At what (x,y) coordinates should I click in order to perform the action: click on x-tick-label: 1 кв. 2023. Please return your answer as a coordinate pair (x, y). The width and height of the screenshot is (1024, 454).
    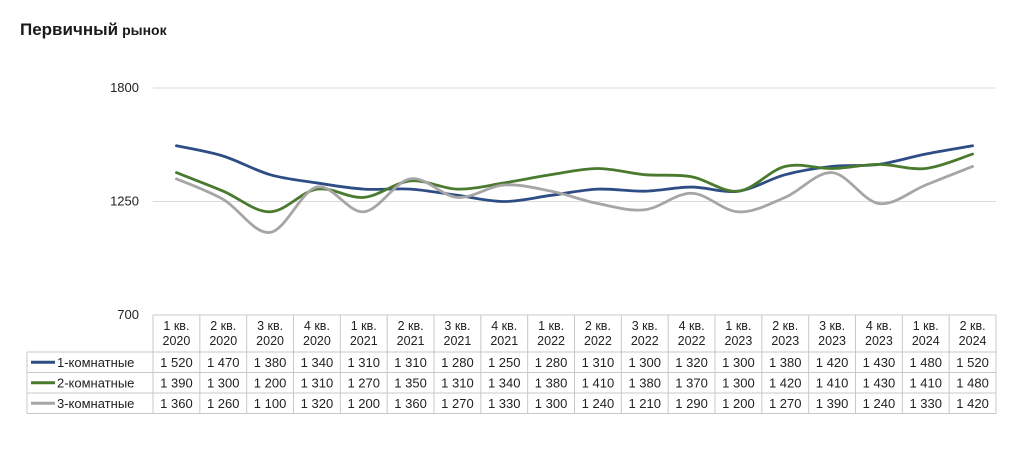
    Looking at the image, I should click on (739, 333).